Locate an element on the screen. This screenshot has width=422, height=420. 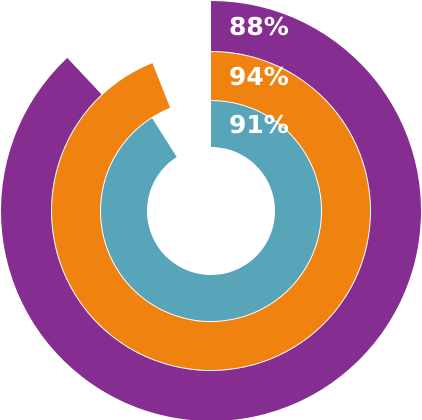
ring-label-outer: 88% is located at coordinates (259, 26).